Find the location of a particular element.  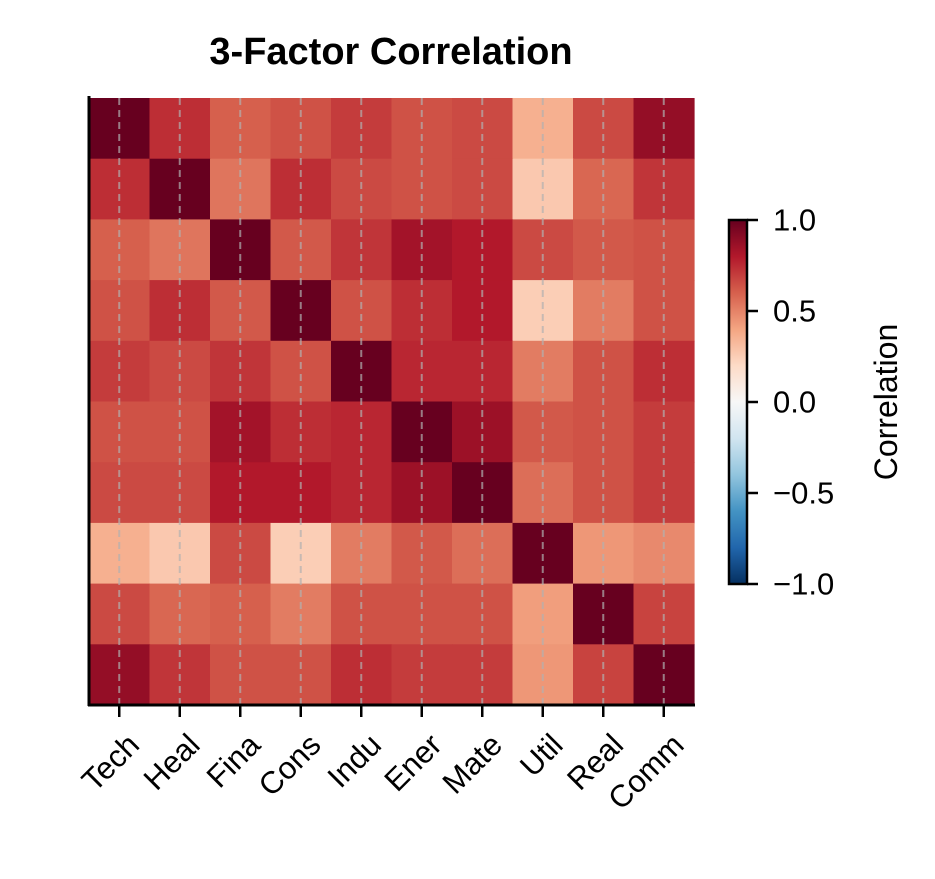

x-tick-label: Ener is located at coordinates (412, 762).